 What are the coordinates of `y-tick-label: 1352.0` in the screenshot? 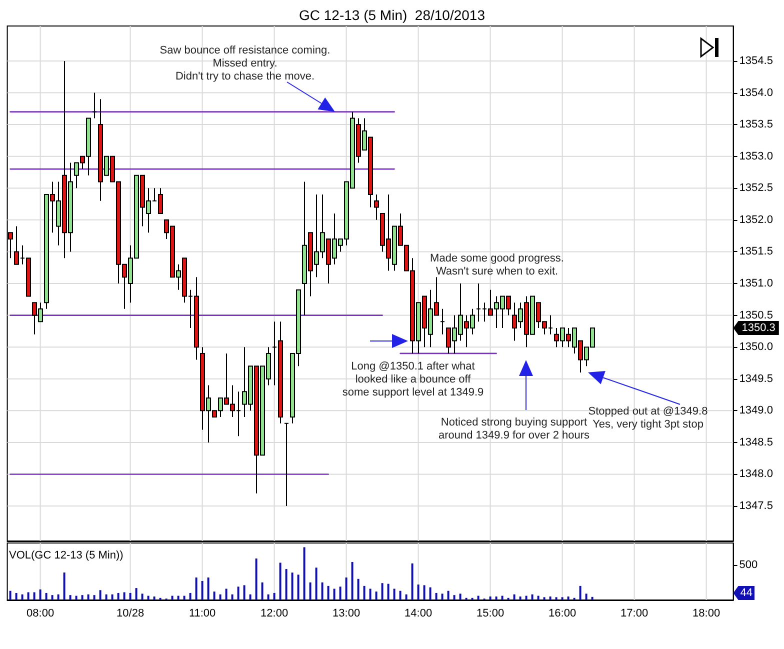 It's located at (756, 220).